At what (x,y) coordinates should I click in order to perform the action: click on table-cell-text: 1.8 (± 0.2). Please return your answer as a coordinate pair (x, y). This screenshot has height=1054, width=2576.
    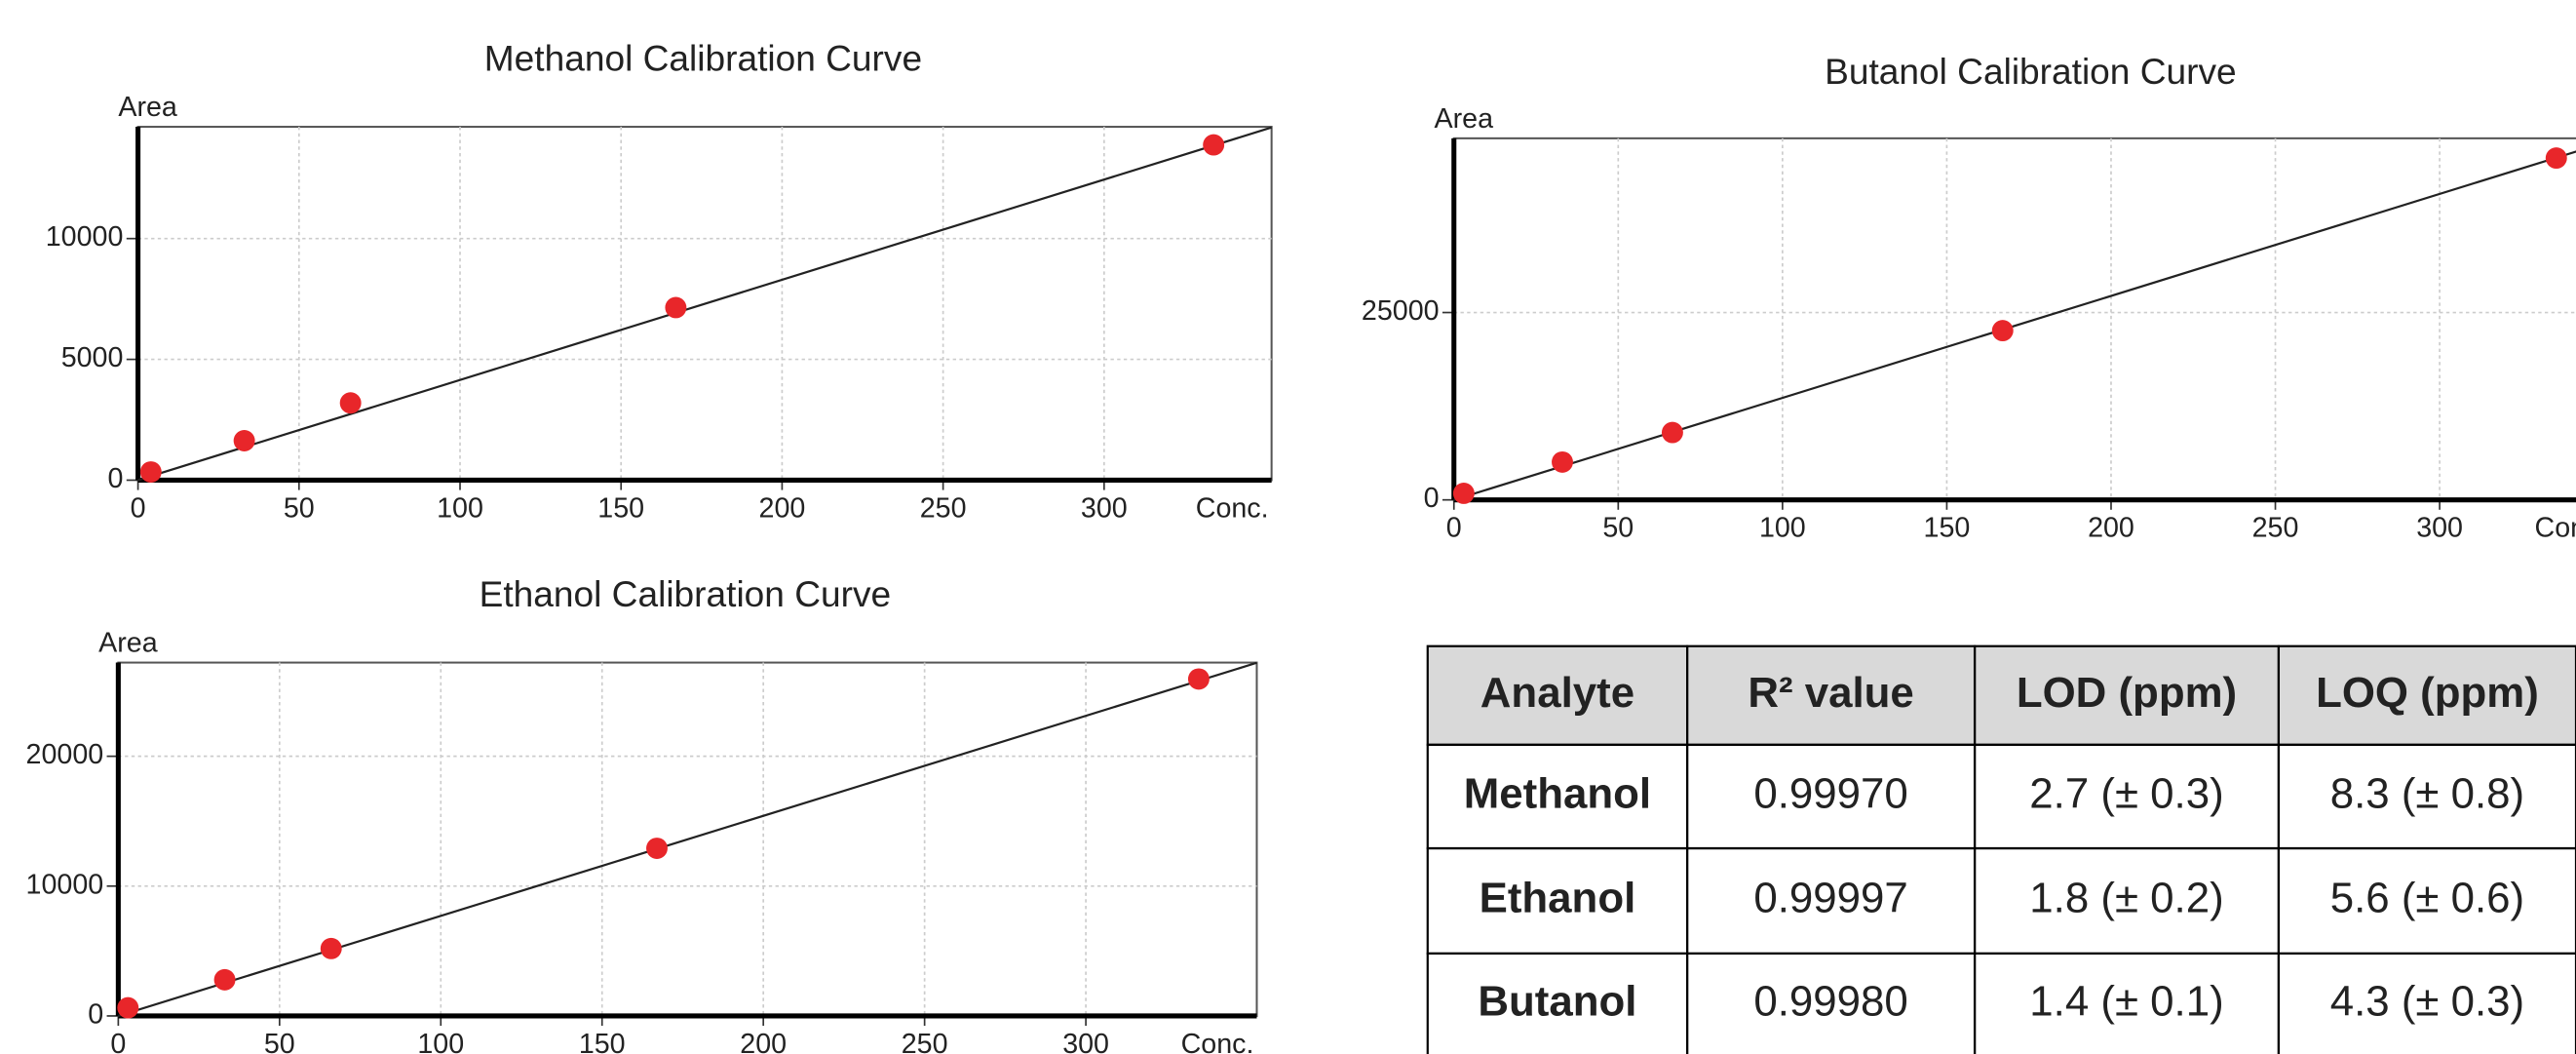
    Looking at the image, I should click on (2126, 898).